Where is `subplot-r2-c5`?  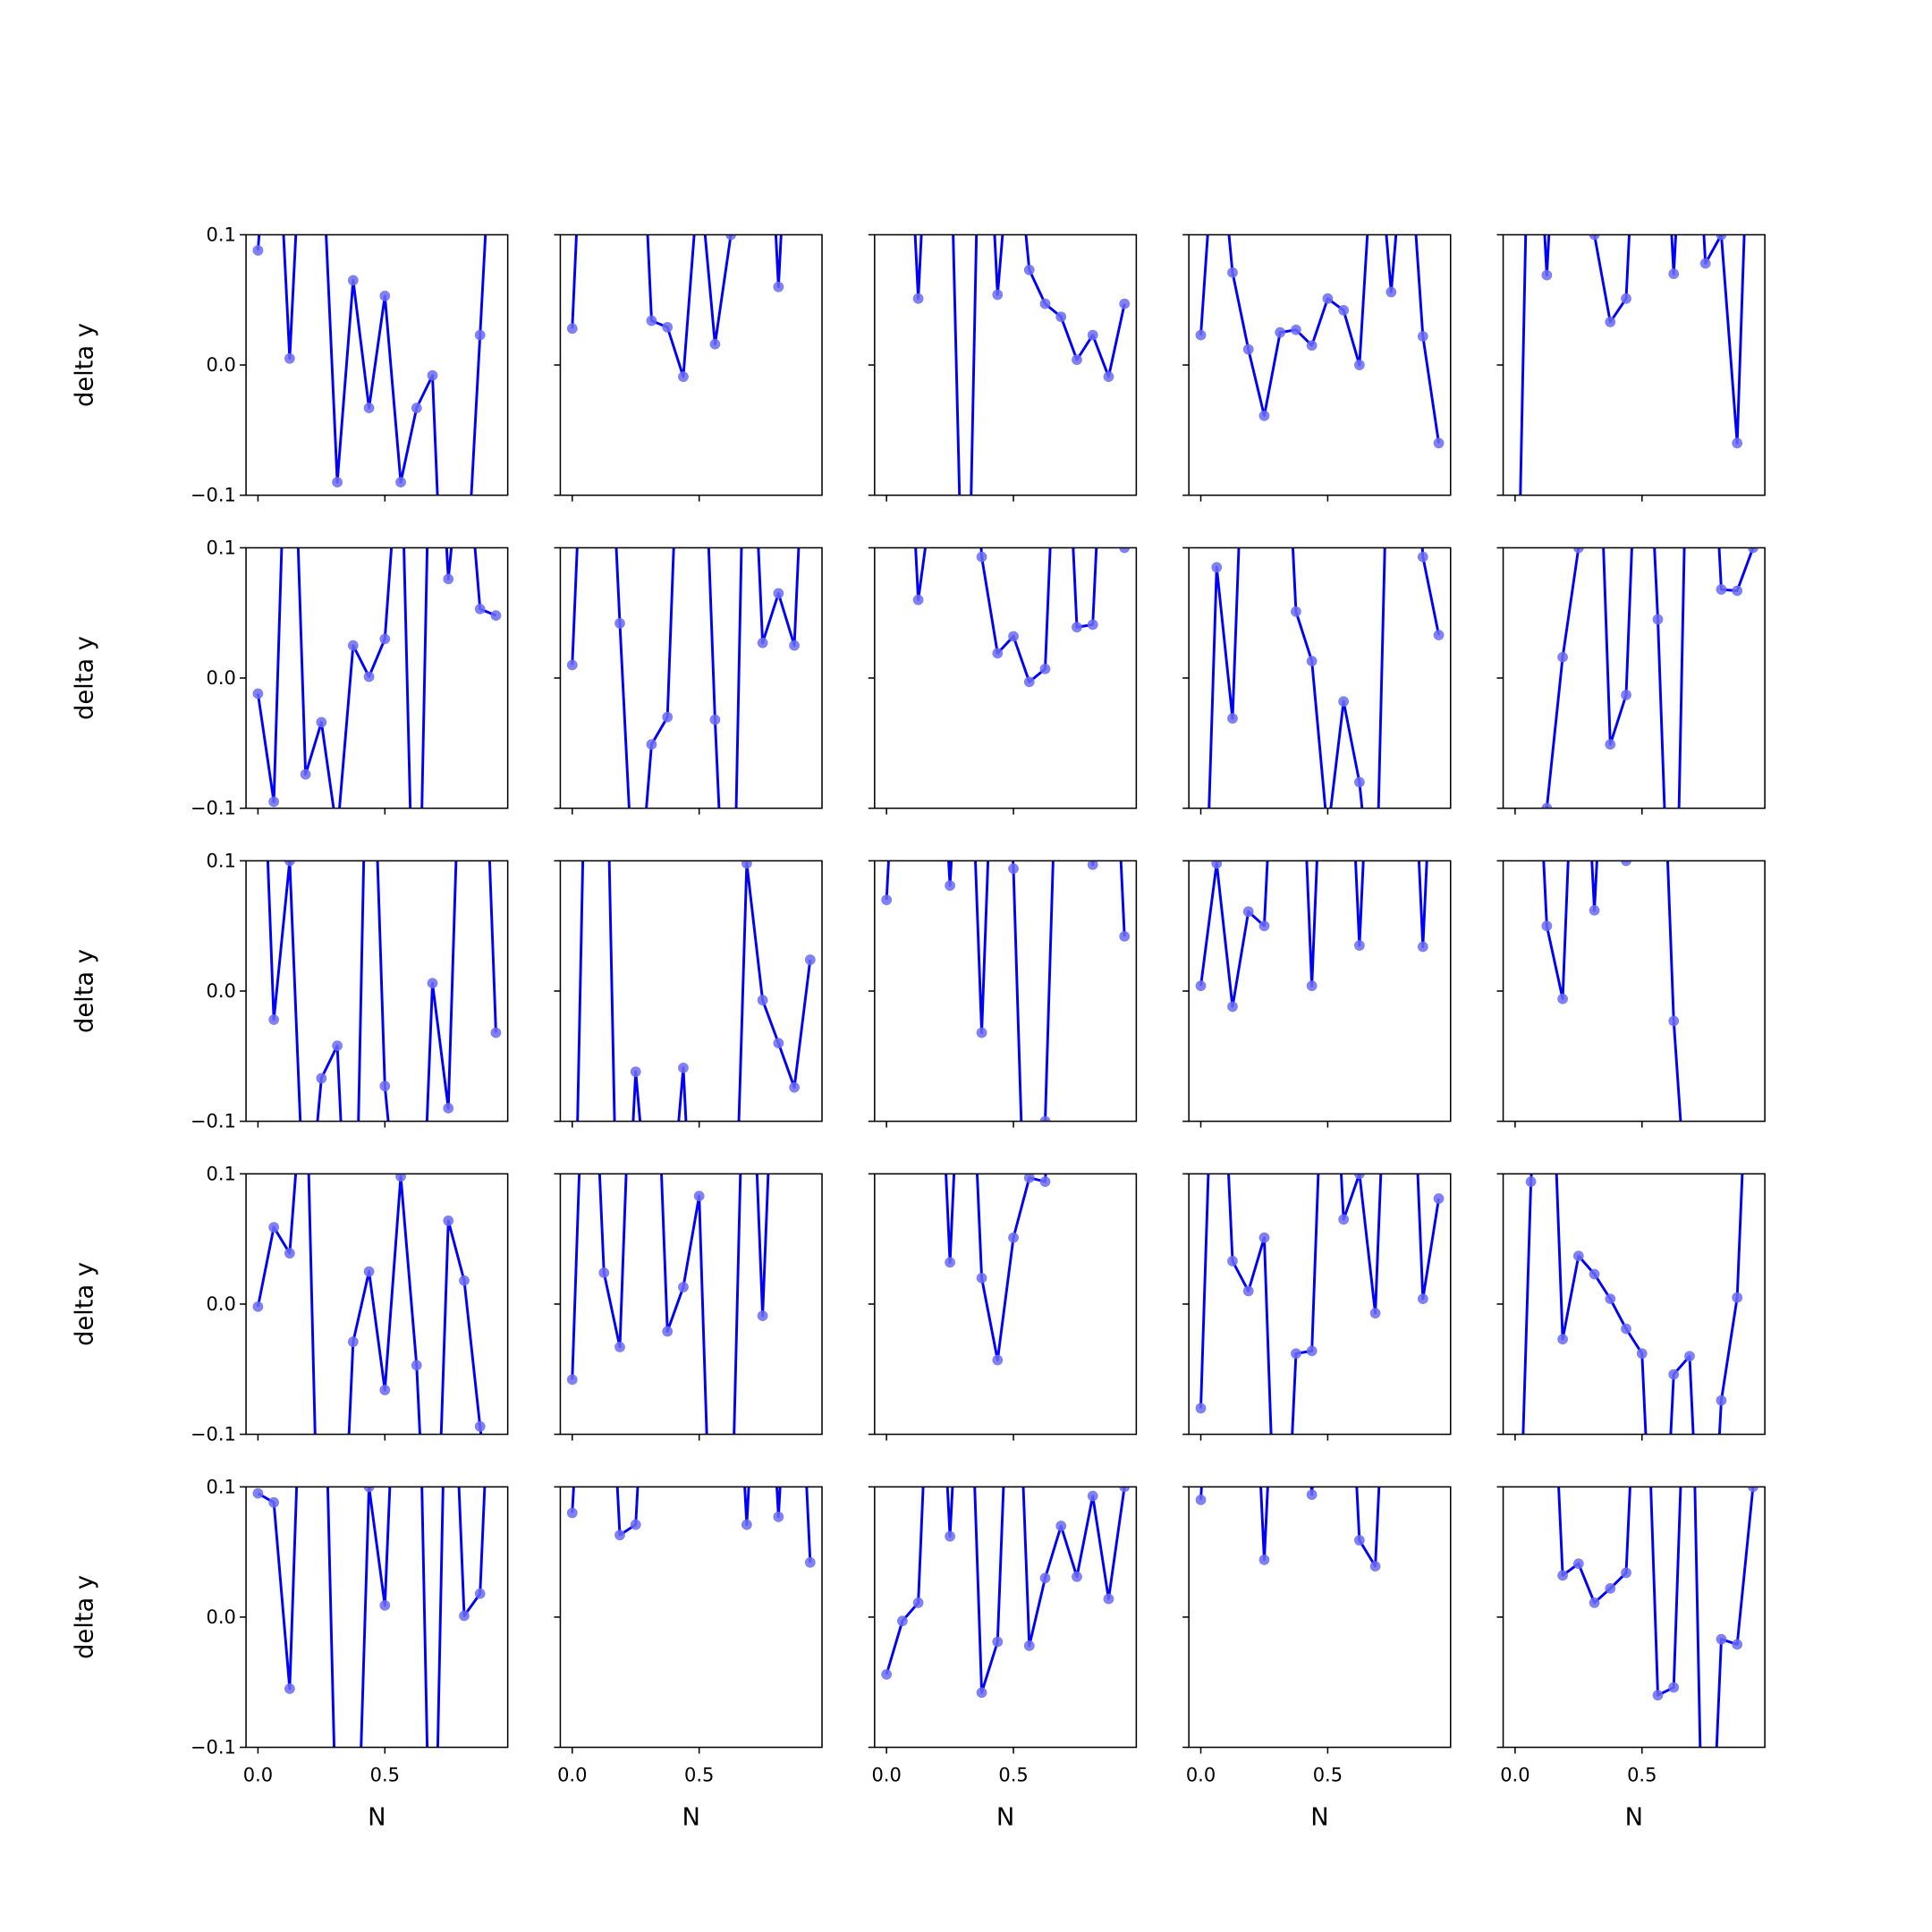 subplot-r2-c5 is located at coordinates (1631, 681).